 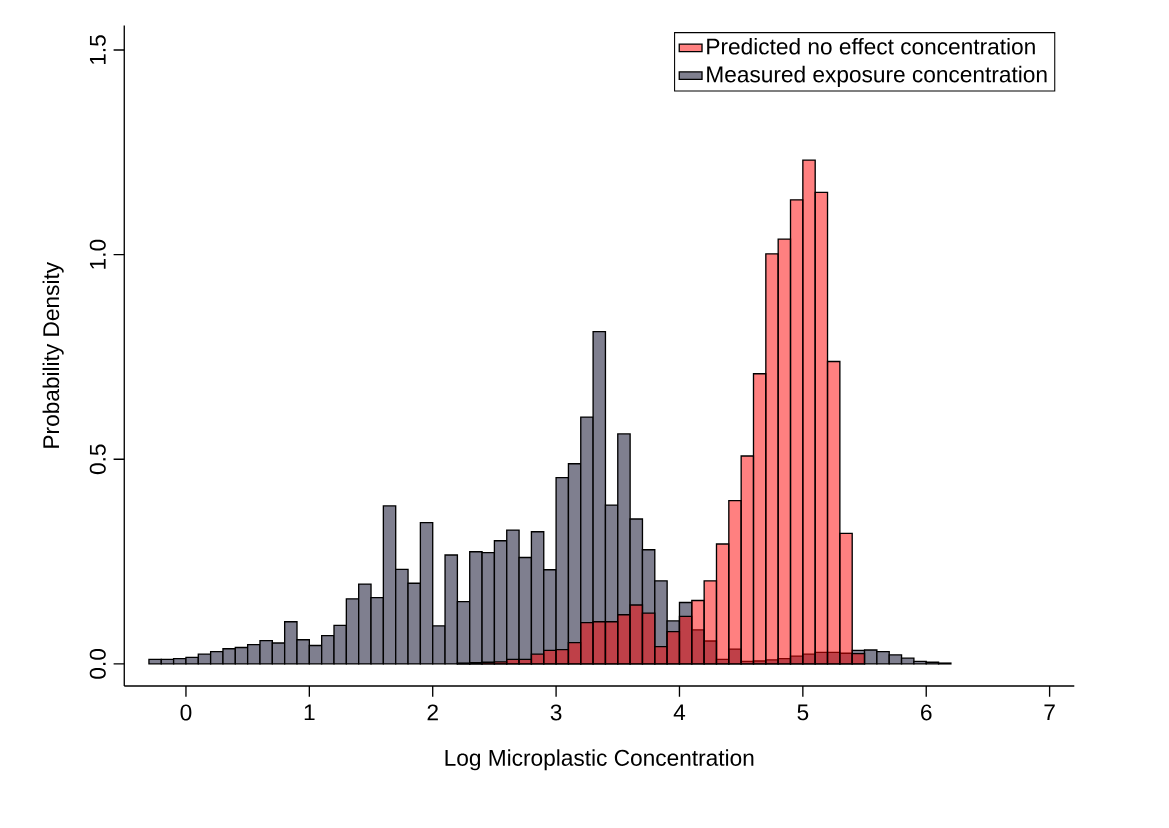 What do you see at coordinates (309, 712) in the screenshot?
I see `x-tick-label: 1` at bounding box center [309, 712].